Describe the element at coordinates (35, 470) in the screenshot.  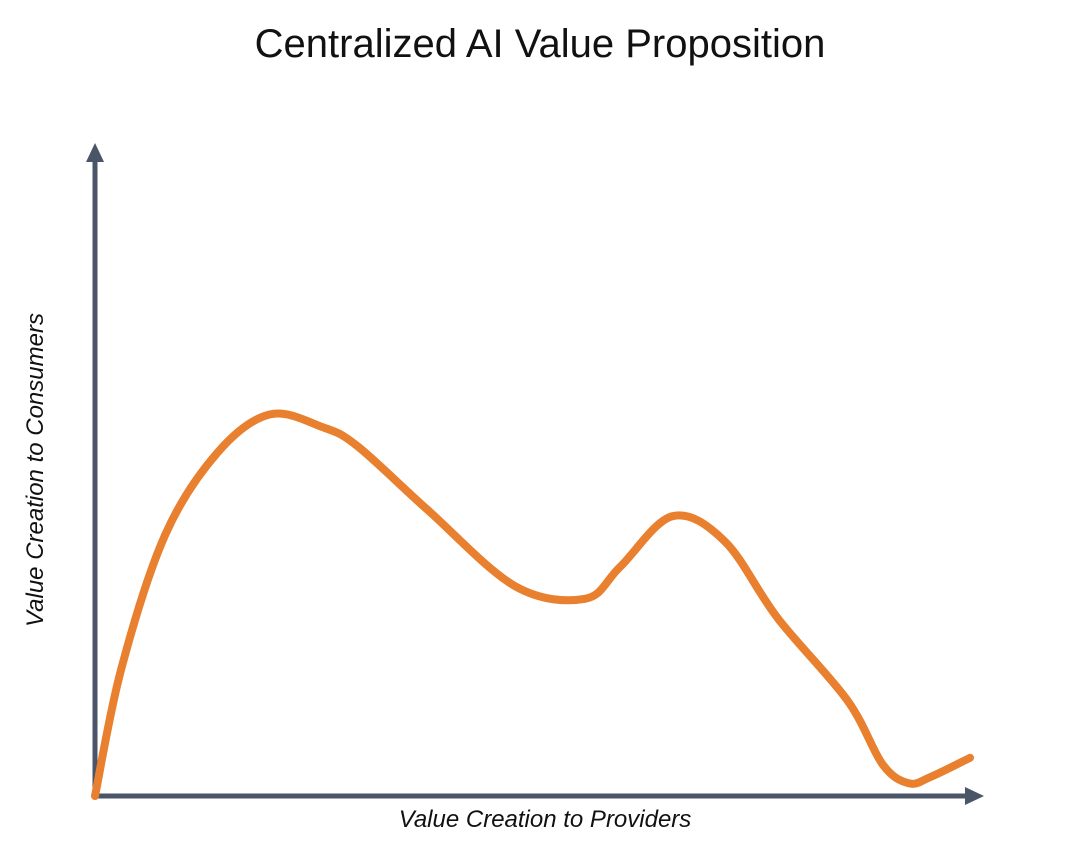
I see `y-axis-label: Value Creation to Consumers` at that location.